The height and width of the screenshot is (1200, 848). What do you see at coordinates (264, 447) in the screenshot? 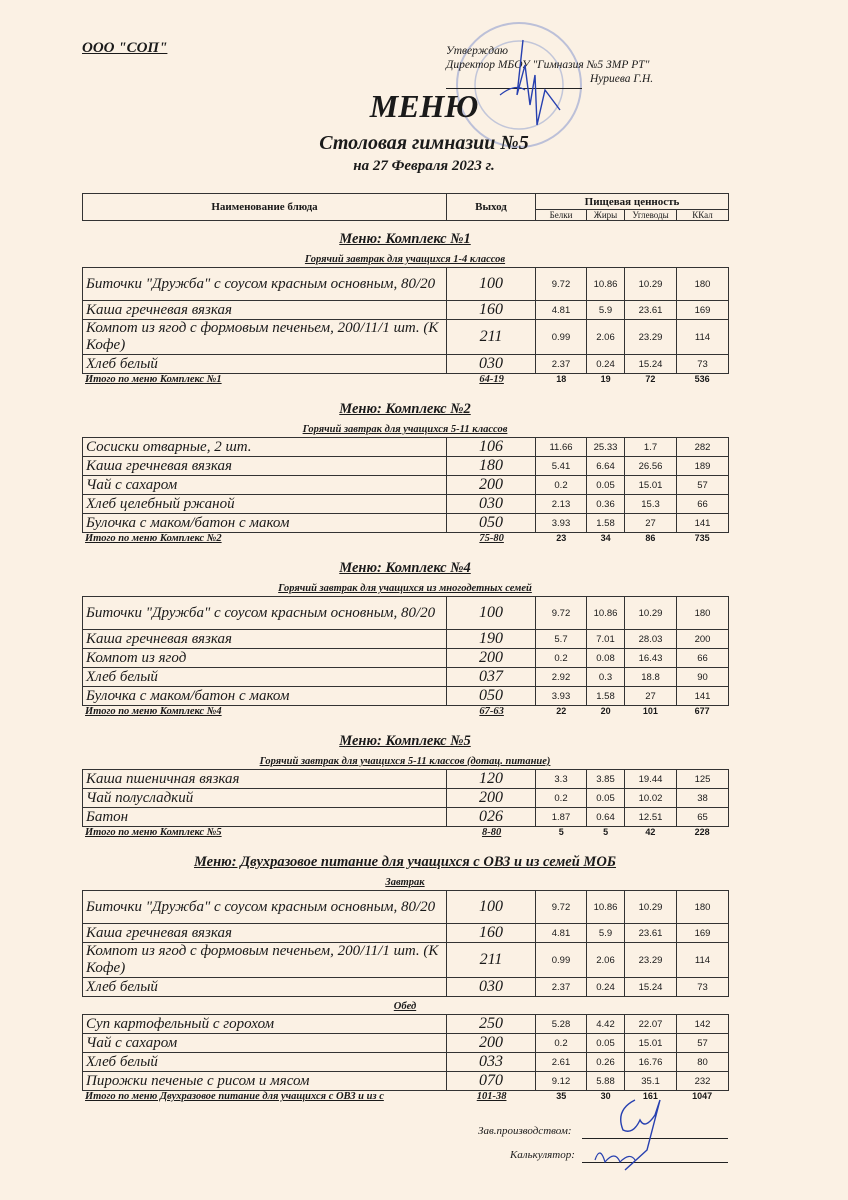
I see `dish-name: Сосиски отварные, 2 шт.` at bounding box center [264, 447].